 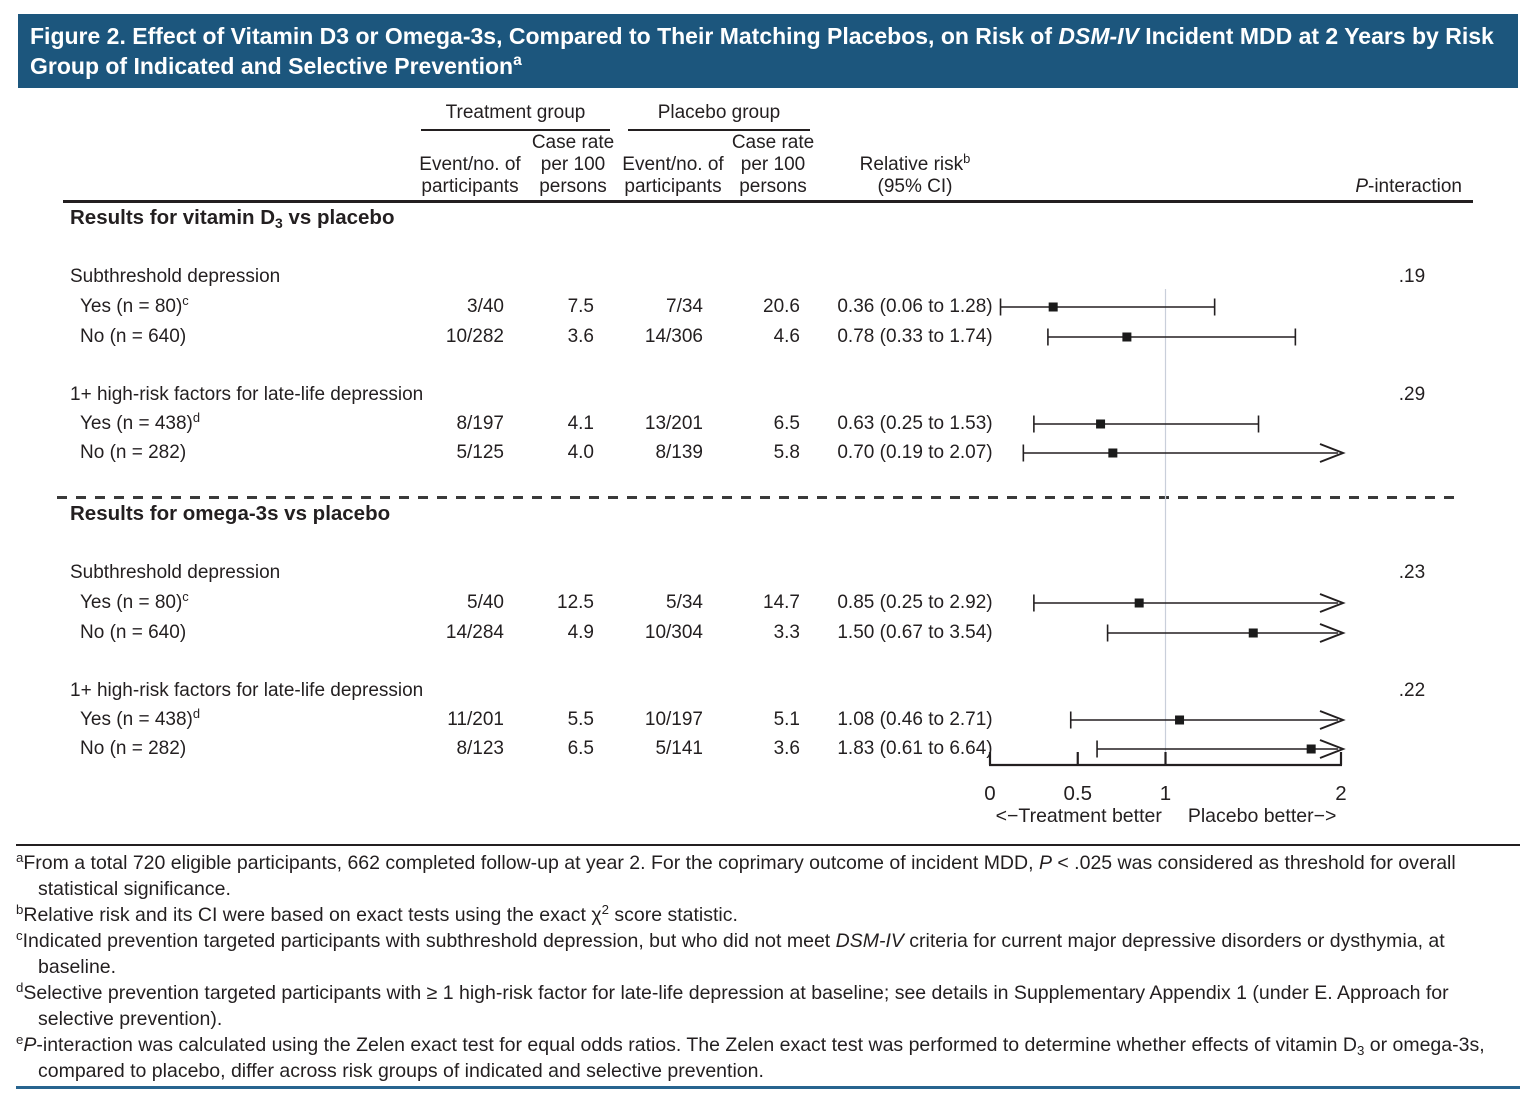 I want to click on cell-placebo-rate: 4.6, so click(x=786, y=336).